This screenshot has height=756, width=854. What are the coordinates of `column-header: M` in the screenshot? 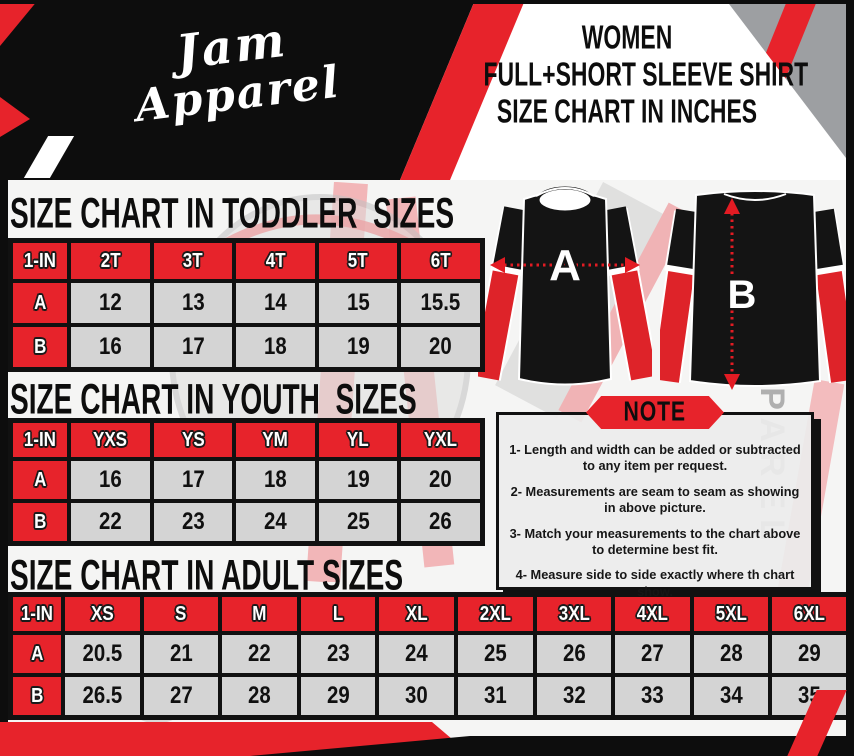 It's located at (259, 614).